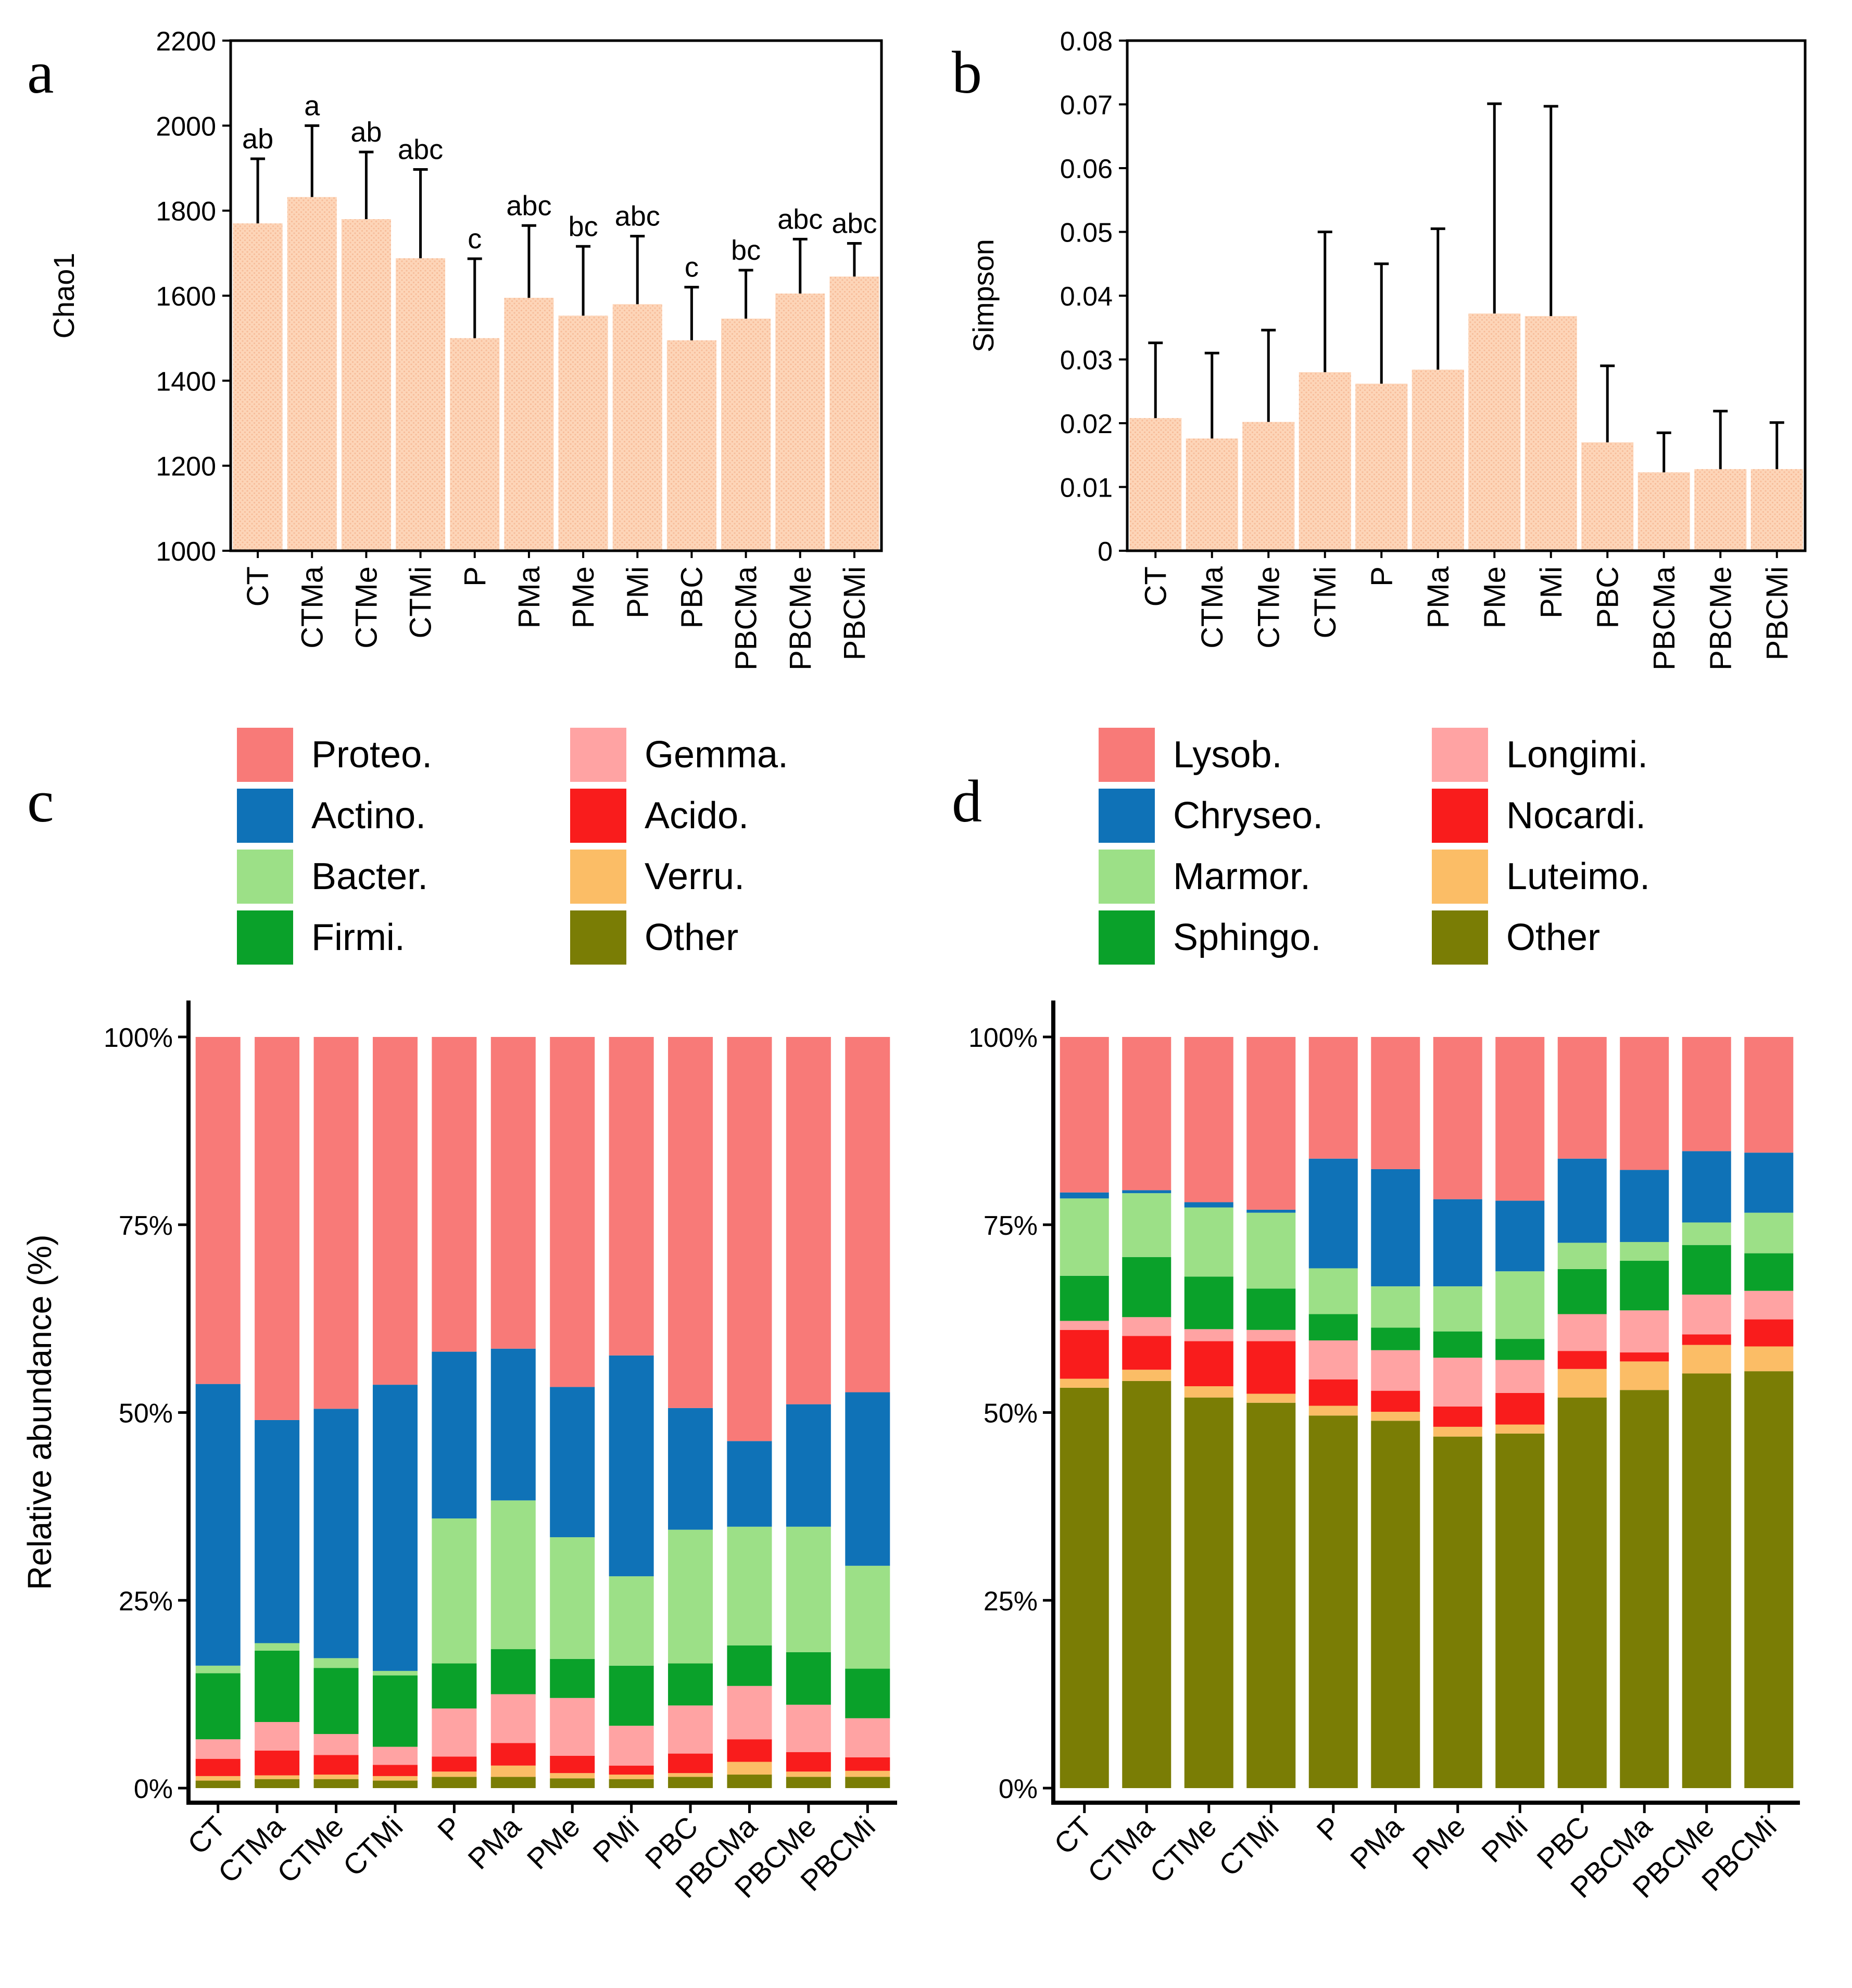 This screenshot has width=1852, height=1988. I want to click on y-tick-label: 1400, so click(186, 381).